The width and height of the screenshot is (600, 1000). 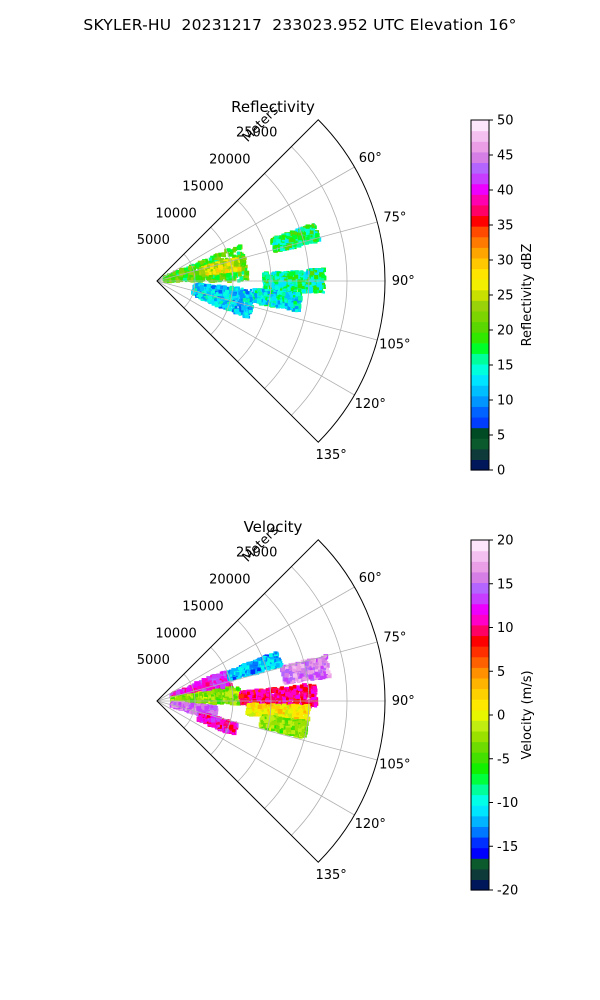 What do you see at coordinates (175, 213) in the screenshot?
I see `r-tick-label: 10000` at bounding box center [175, 213].